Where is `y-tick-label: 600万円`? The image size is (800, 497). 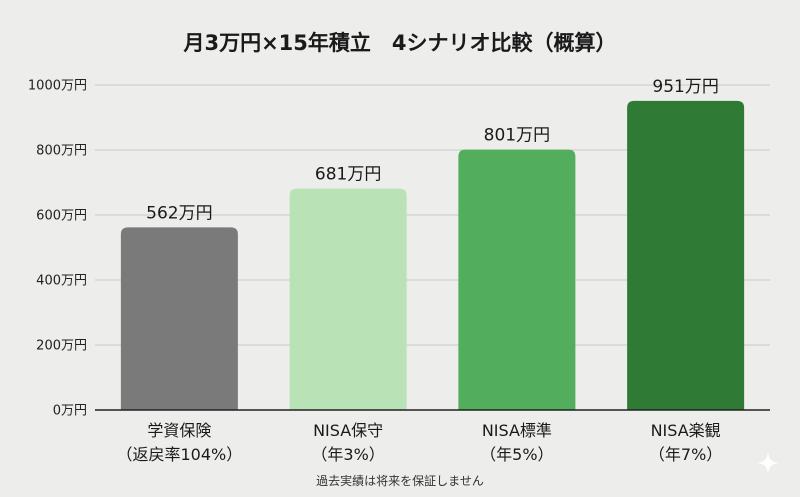 y-tick-label: 600万円 is located at coordinates (61, 216).